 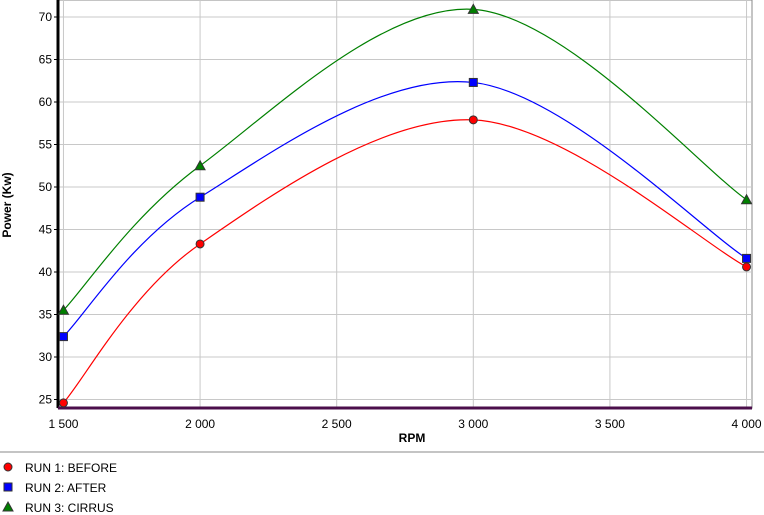 I want to click on y-axis-label: Power (Kw), so click(x=7, y=204).